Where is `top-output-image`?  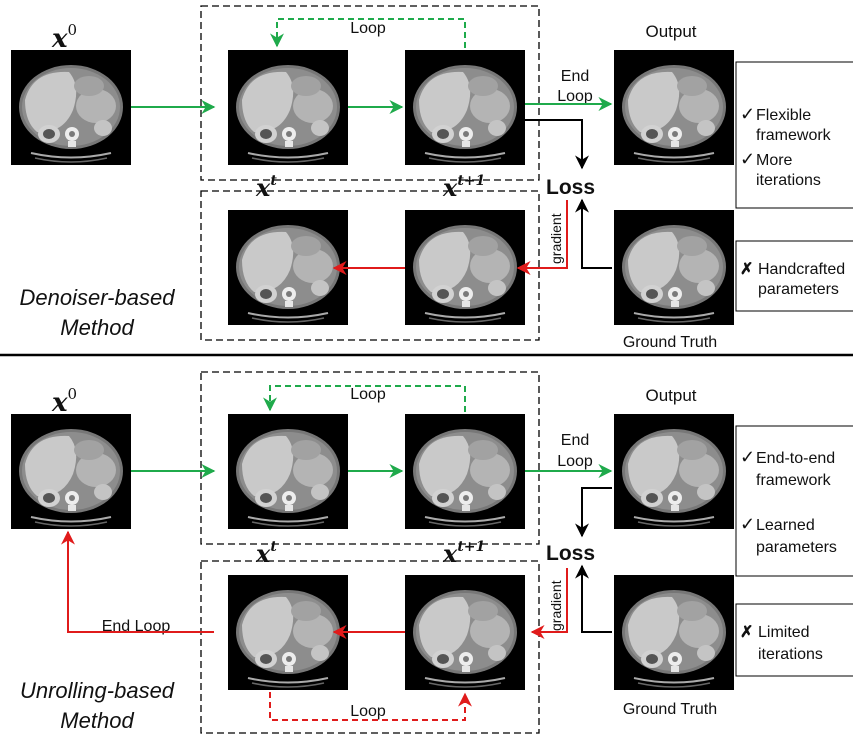
top-output-image is located at coordinates (674, 107).